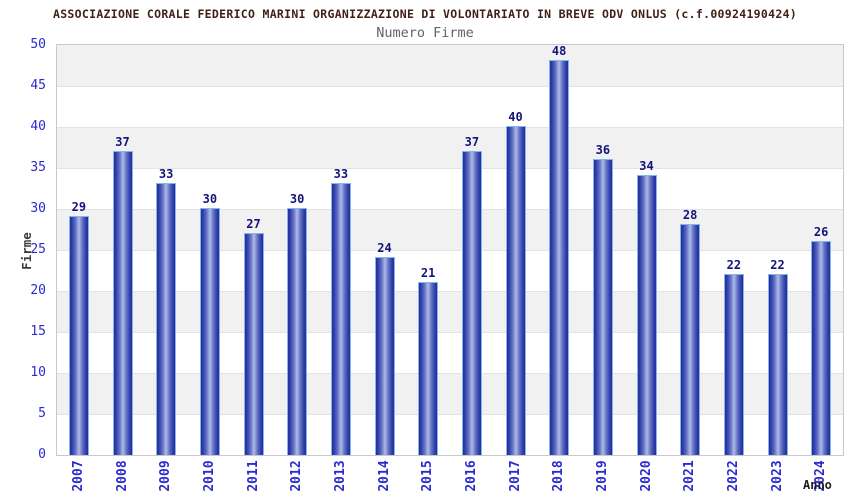  What do you see at coordinates (646, 166) in the screenshot?
I see `bar-value-label: 34` at bounding box center [646, 166].